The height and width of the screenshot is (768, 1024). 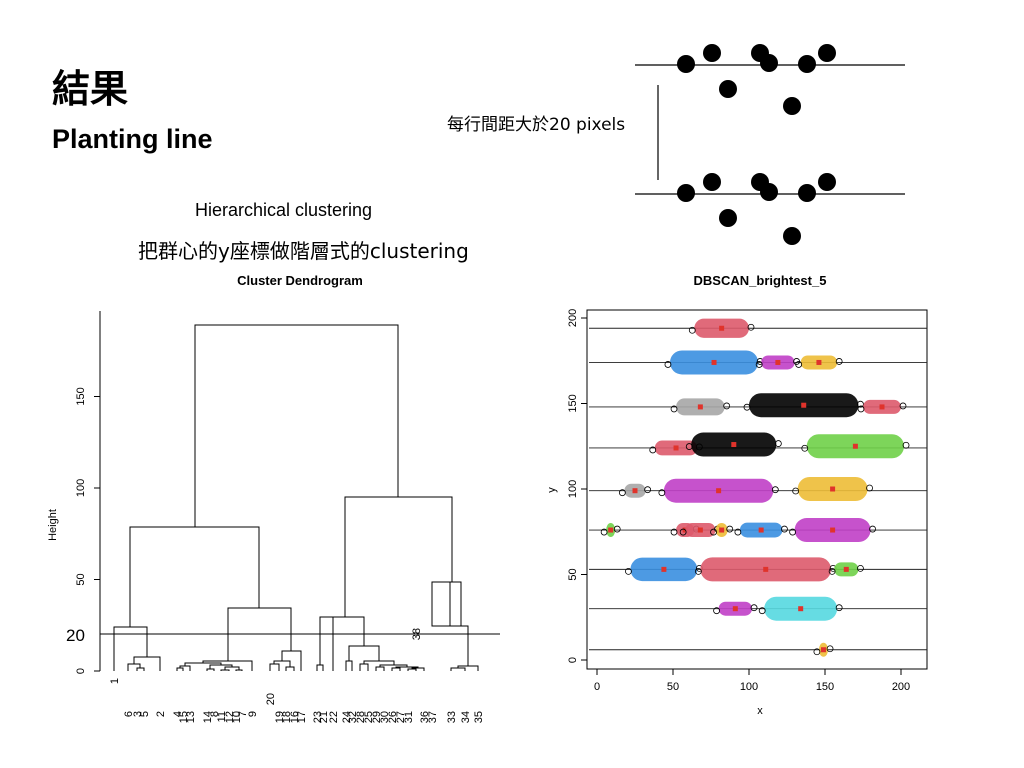 What do you see at coordinates (573, 403) in the screenshot?
I see `scatter-ytick-label: 150` at bounding box center [573, 403].